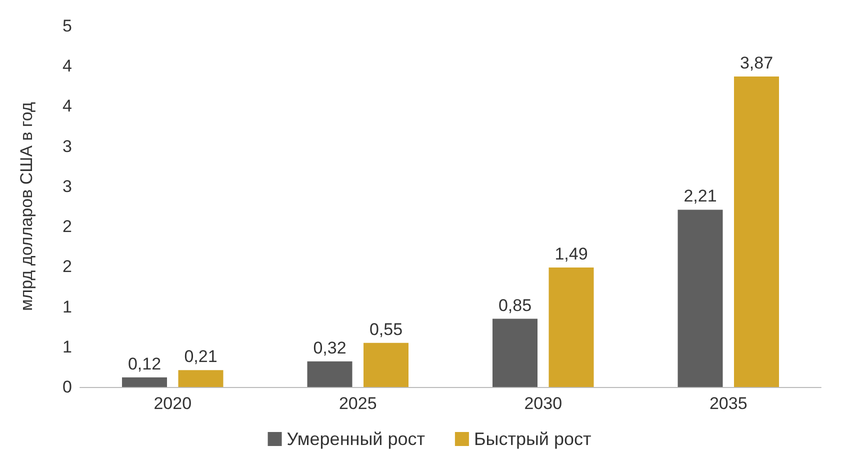 The image size is (859, 461). What do you see at coordinates (67, 26) in the screenshot?
I see `y-tick-label: 5` at bounding box center [67, 26].